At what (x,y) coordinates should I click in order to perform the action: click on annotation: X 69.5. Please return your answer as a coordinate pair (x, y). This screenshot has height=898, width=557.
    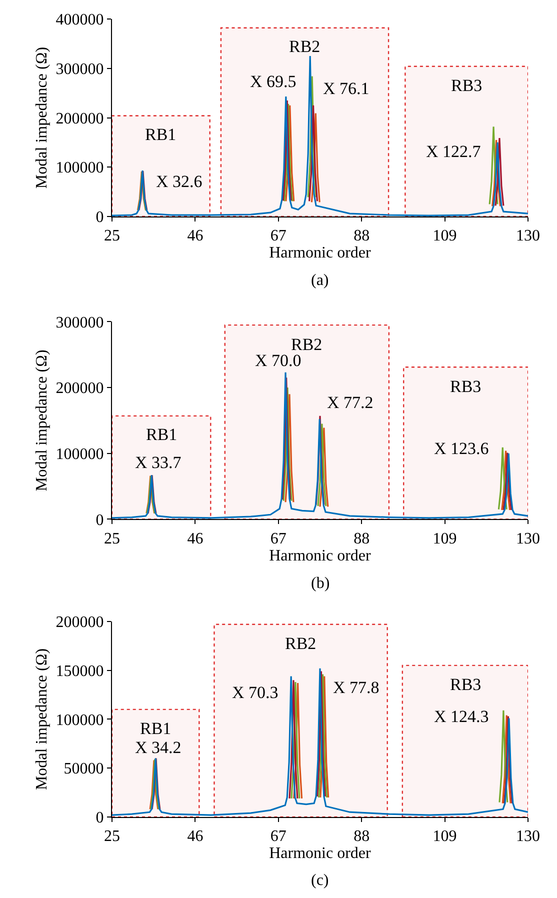
    Looking at the image, I should click on (273, 81).